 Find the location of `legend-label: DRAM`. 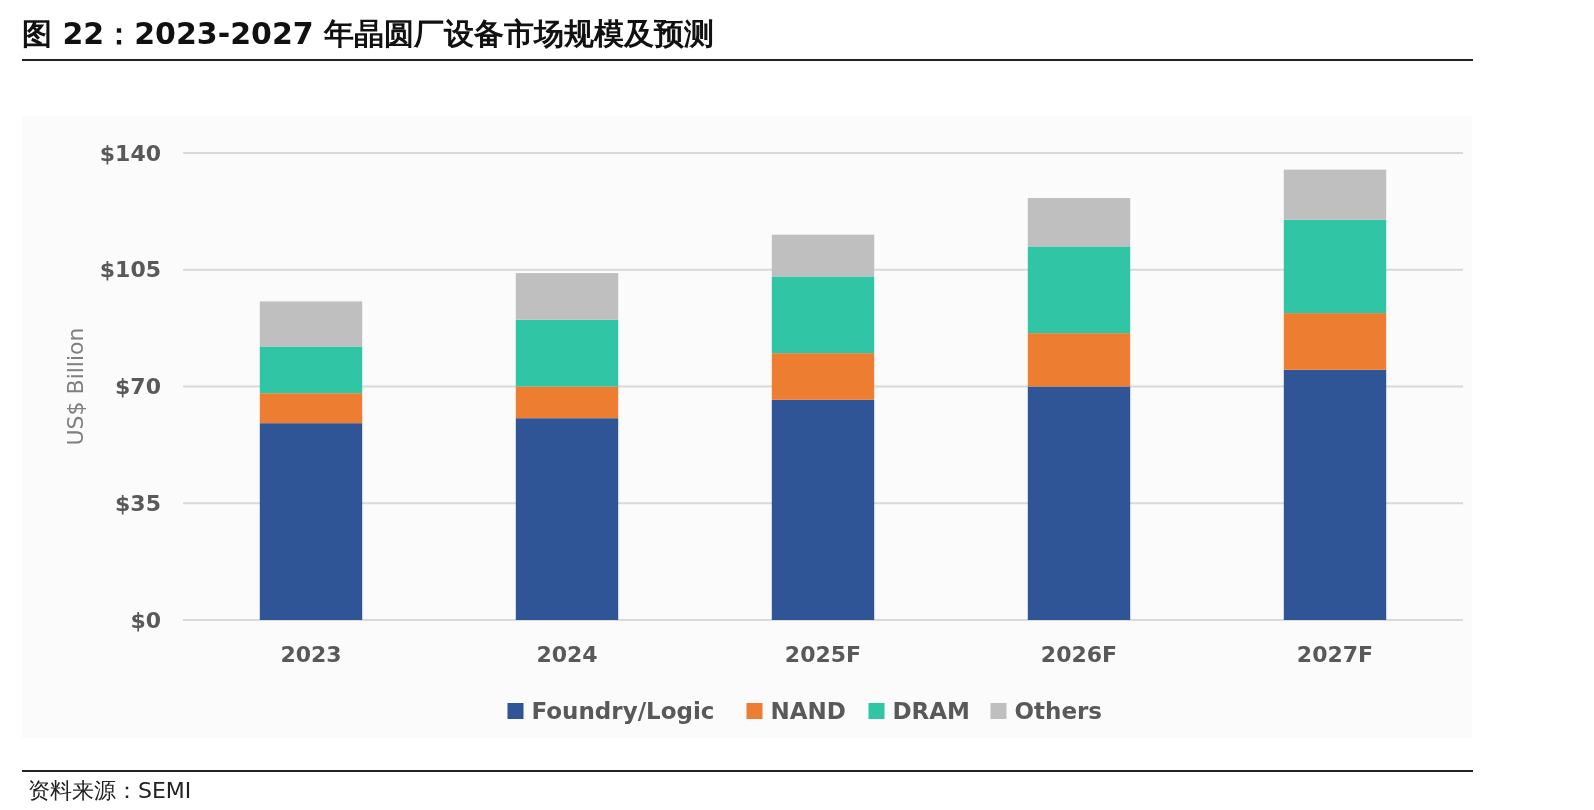

legend-label: DRAM is located at coordinates (931, 711).